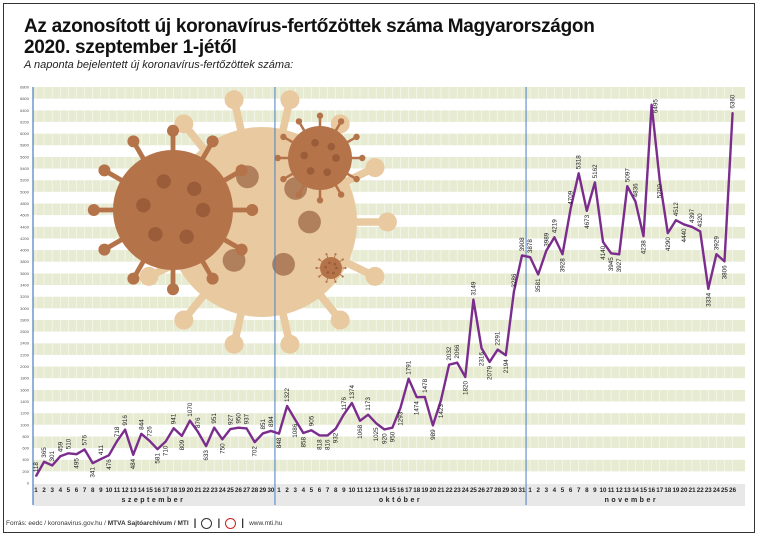 This screenshot has width=760, height=538. What do you see at coordinates (25, 319) in the screenshot?
I see `y-tick-label: 2800` at bounding box center [25, 319].